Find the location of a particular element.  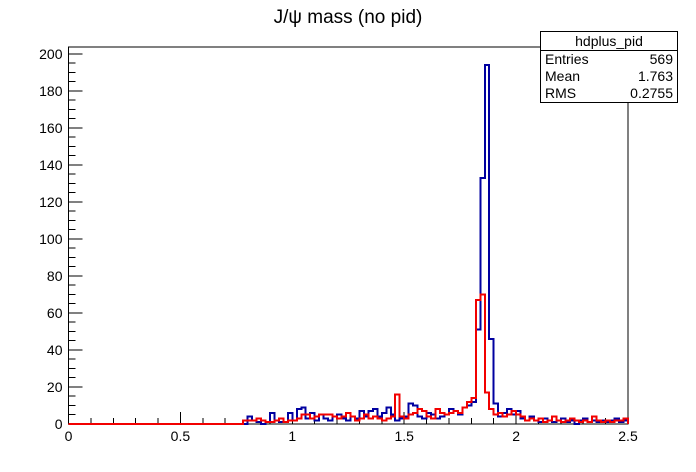

x-tick-label: 0 is located at coordinates (69, 436).